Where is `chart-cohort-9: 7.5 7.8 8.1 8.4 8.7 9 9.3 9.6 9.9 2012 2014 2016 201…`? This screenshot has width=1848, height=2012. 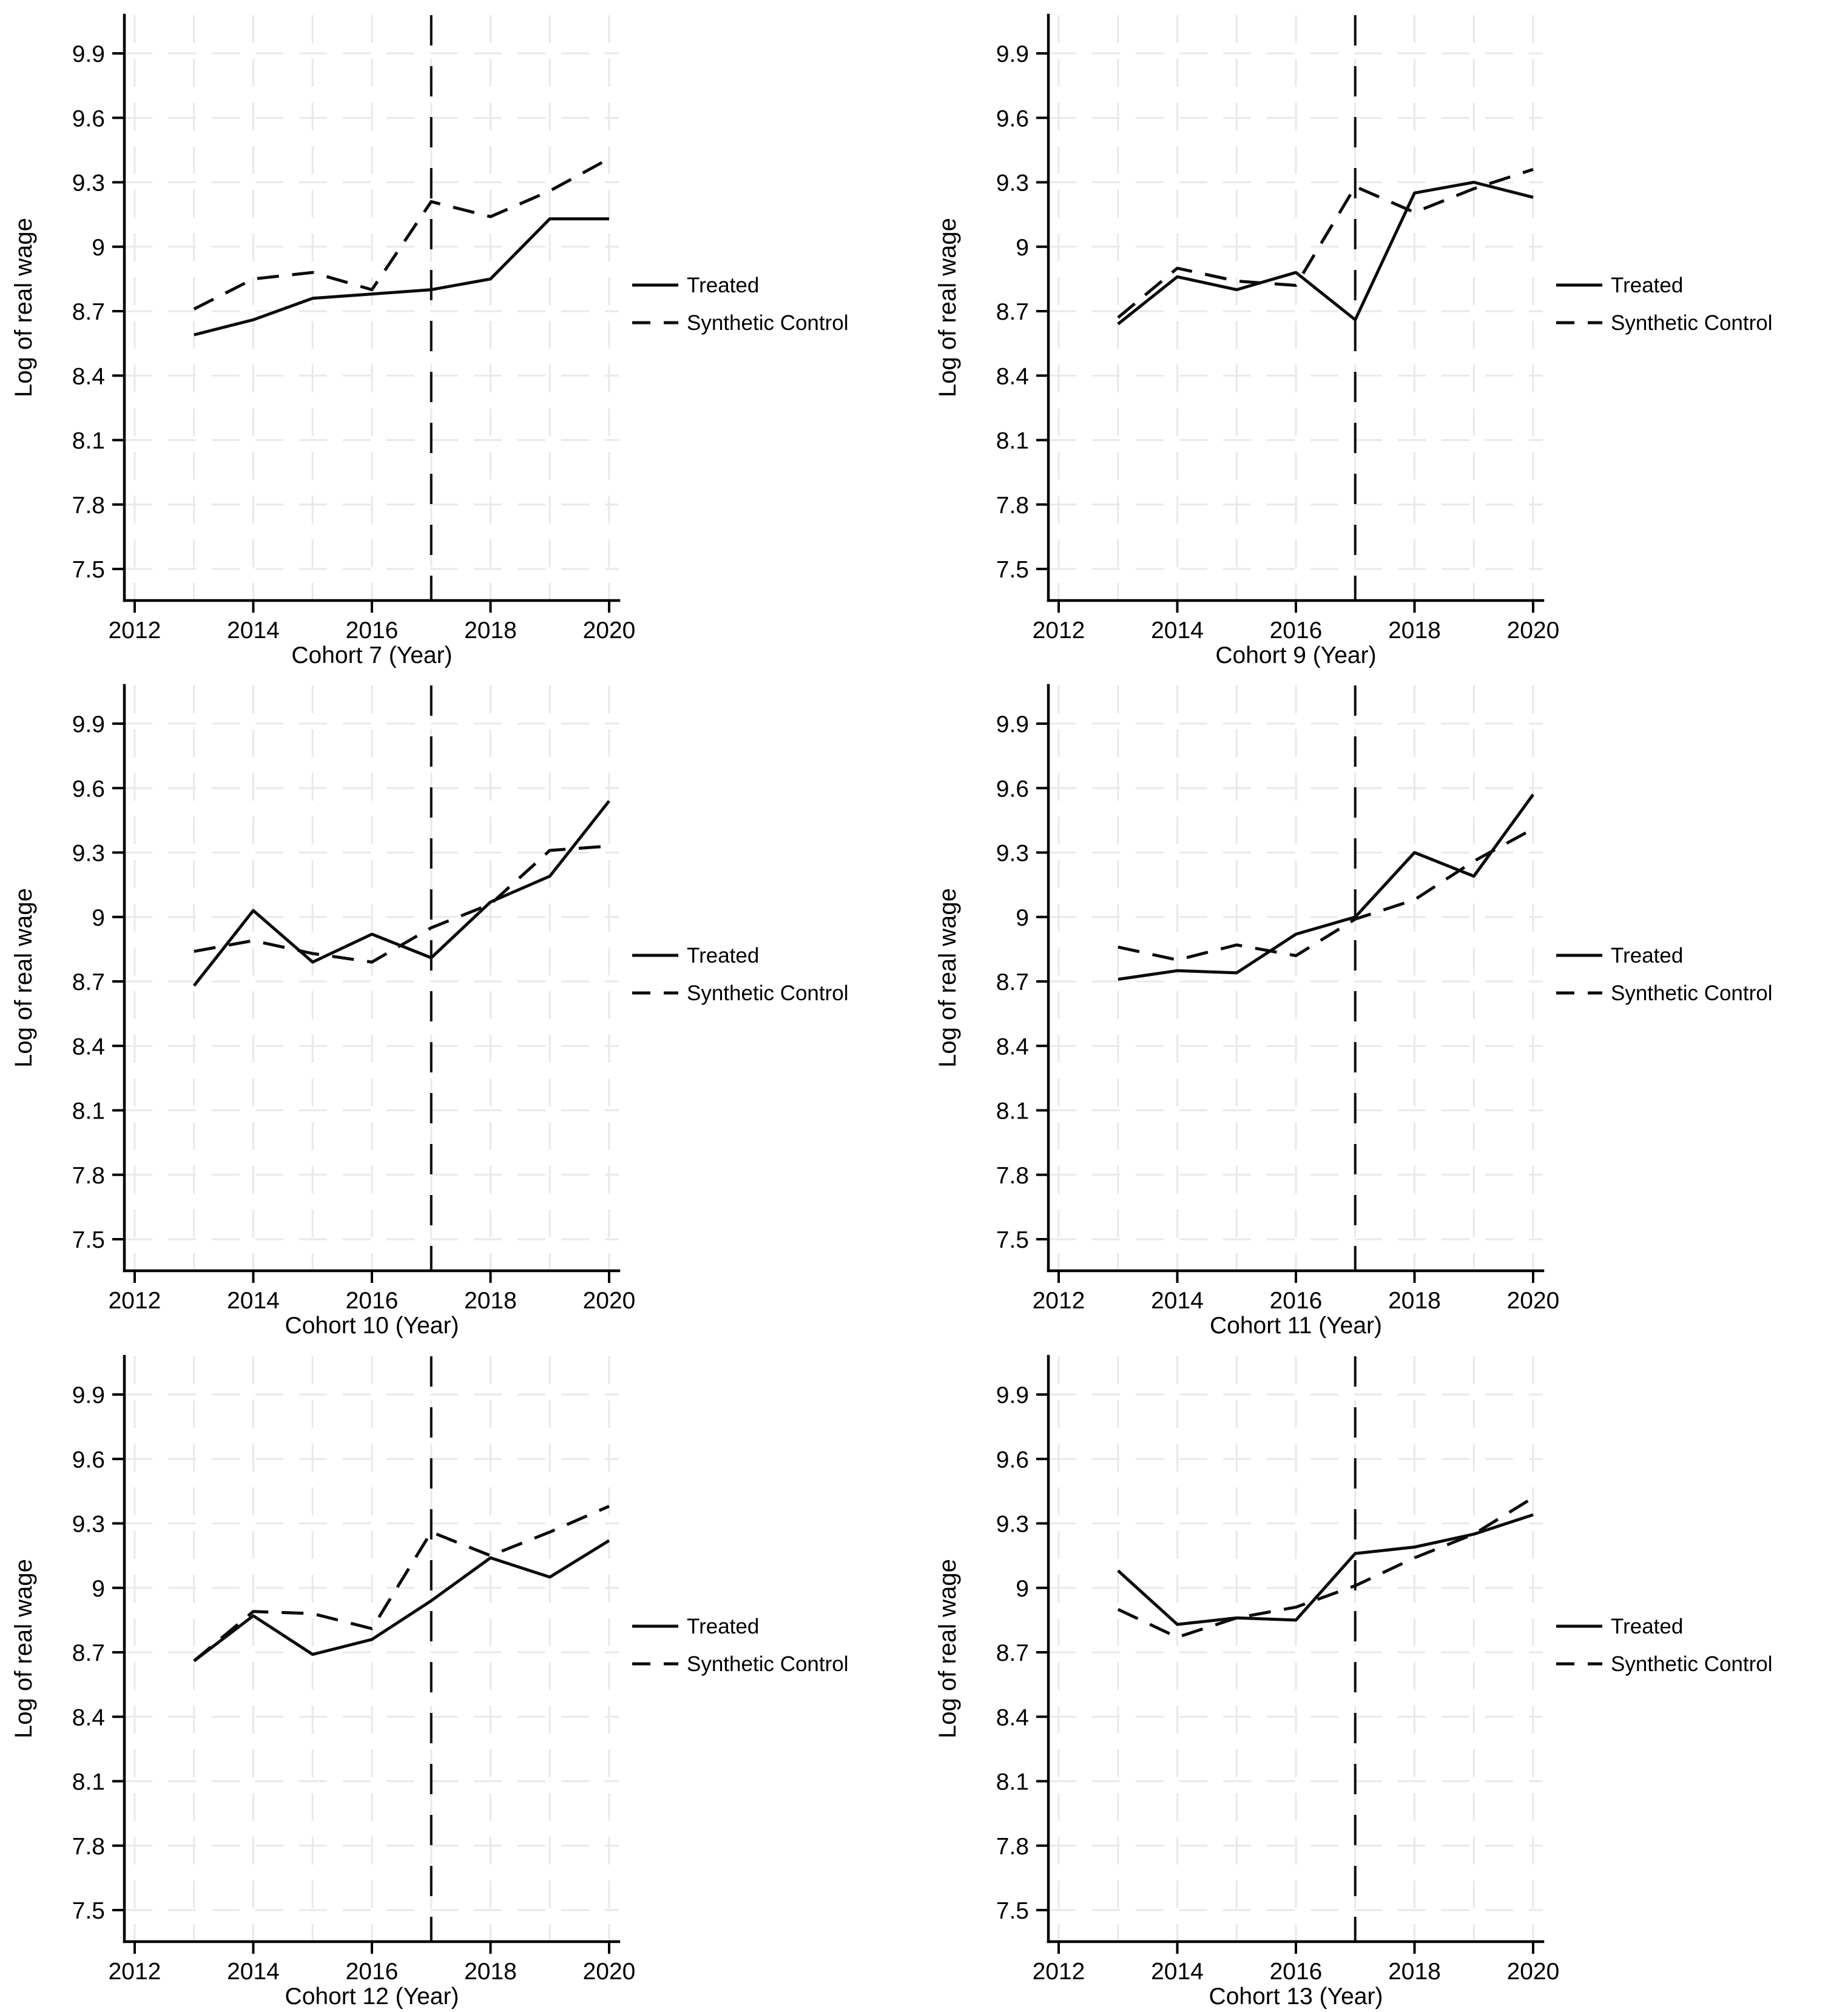
chart-cohort-9: 7.5 7.8 8.1 8.4 8.7 9 9.3 9.6 9.9 2012 2014 2016 201… is located at coordinates (1353, 340).